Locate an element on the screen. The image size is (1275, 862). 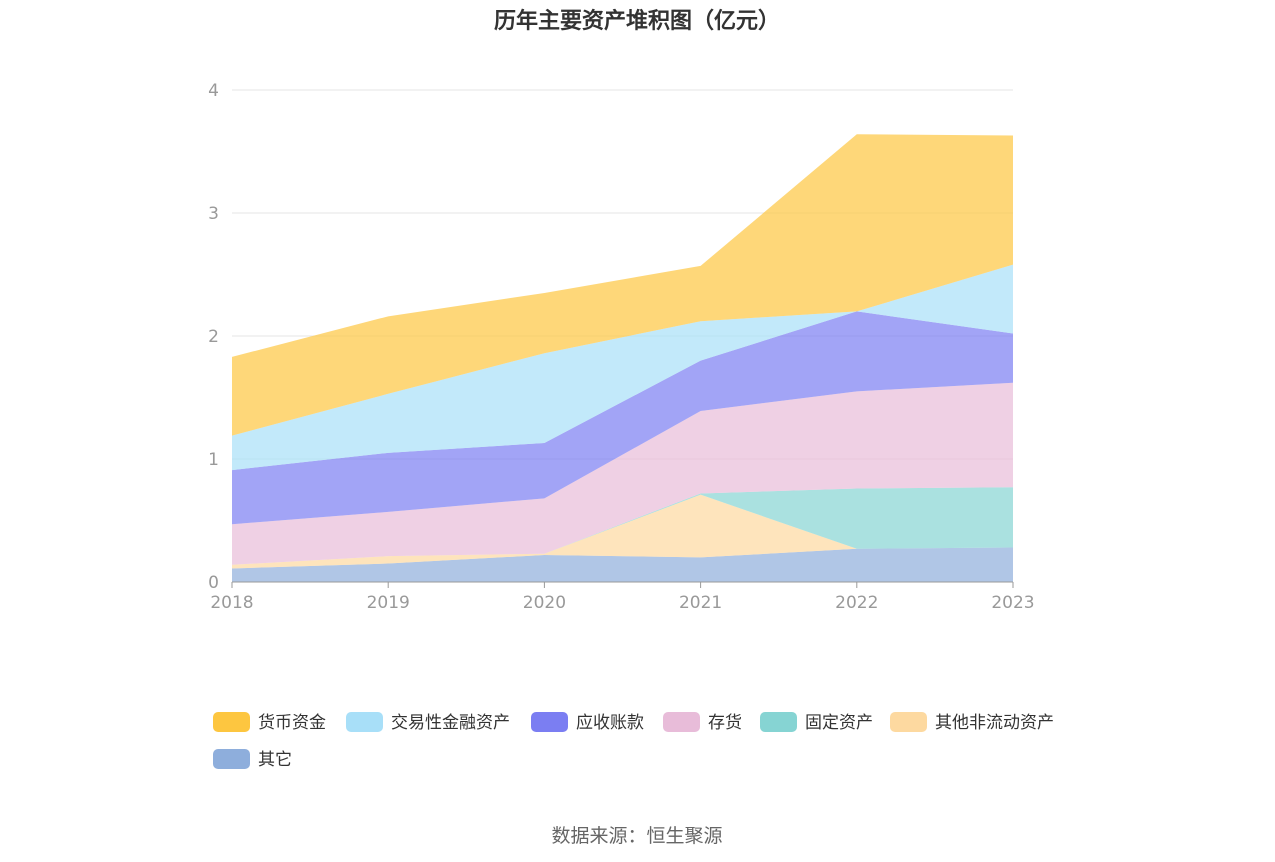
y-tick-label: 0 is located at coordinates (213, 583).